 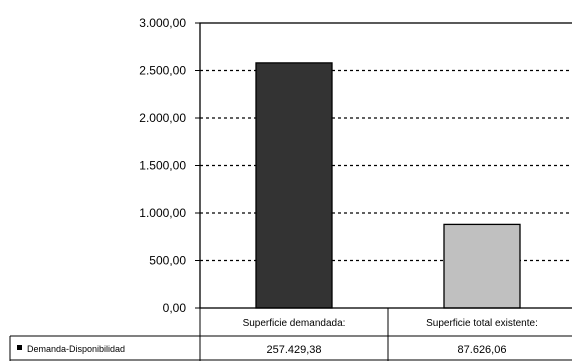 What do you see at coordinates (167, 261) in the screenshot?
I see `y-tick-label: 500,00` at bounding box center [167, 261].